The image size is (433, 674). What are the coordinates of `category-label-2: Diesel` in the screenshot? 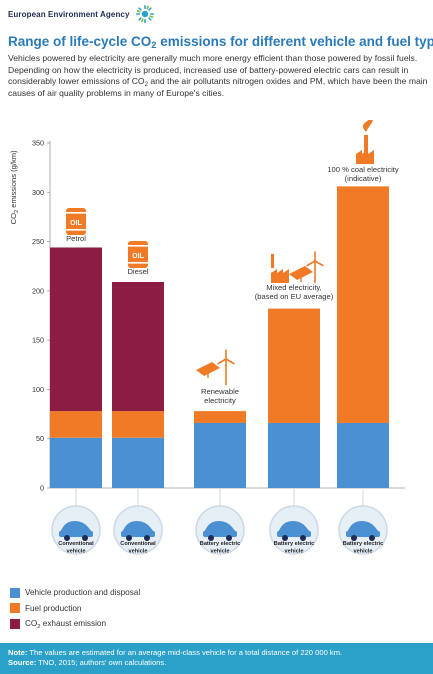 It's located at (137, 271).